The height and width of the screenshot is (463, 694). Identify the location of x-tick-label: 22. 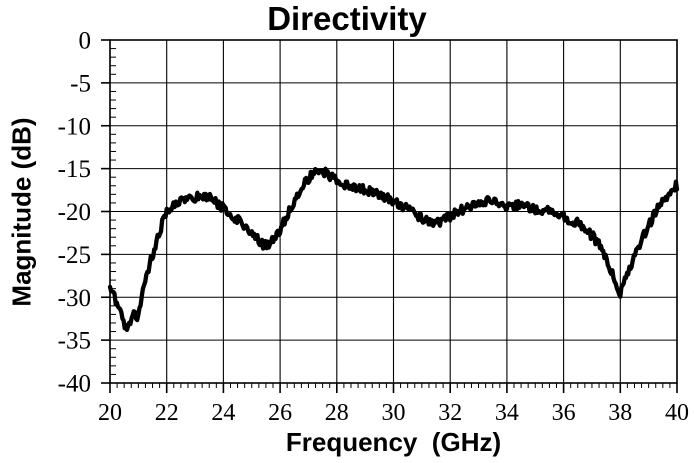
(167, 413).